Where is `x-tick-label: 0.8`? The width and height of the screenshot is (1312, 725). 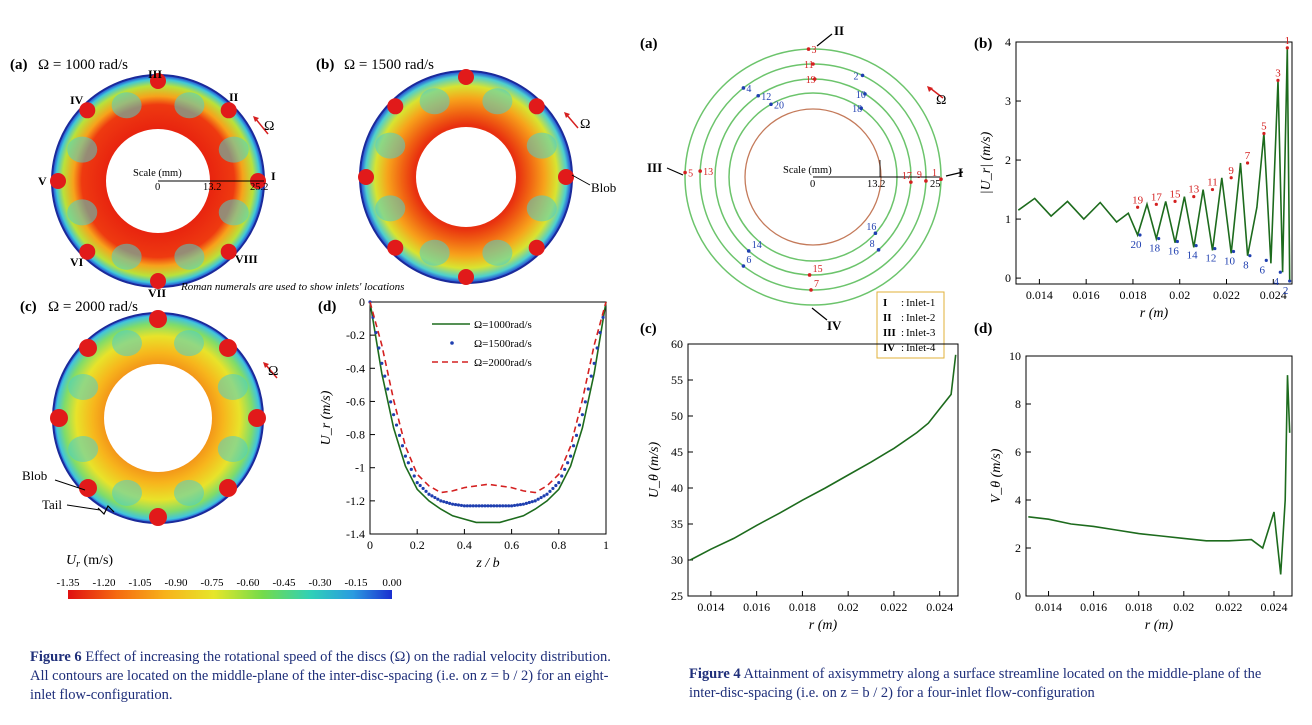 x-tick-label: 0.8 is located at coordinates (558, 545).